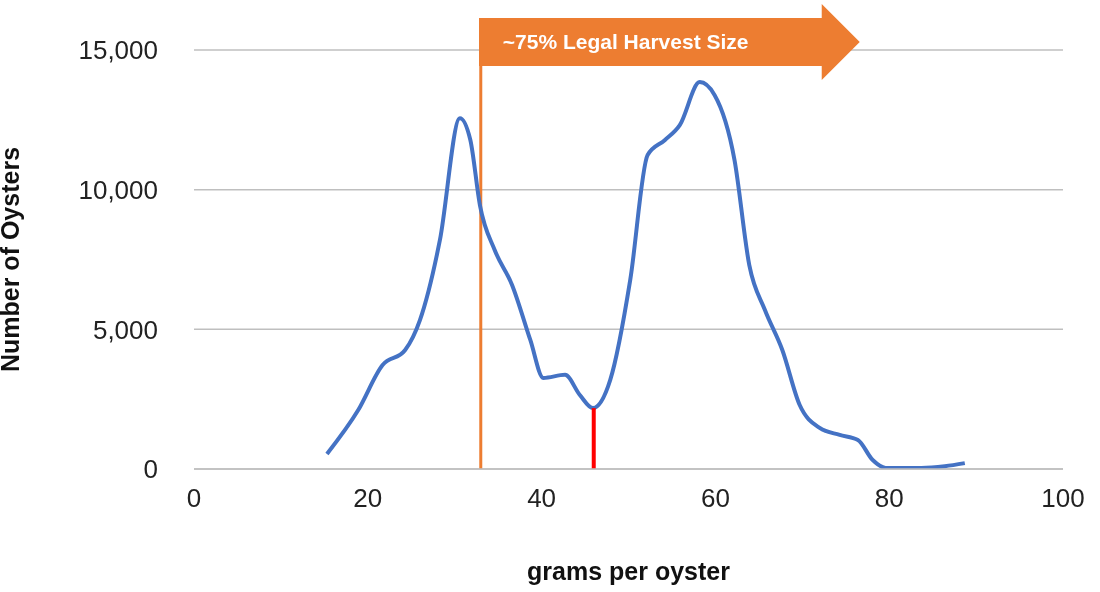  Describe the element at coordinates (194, 498) in the screenshot. I see `x-tick-label: 0` at that location.